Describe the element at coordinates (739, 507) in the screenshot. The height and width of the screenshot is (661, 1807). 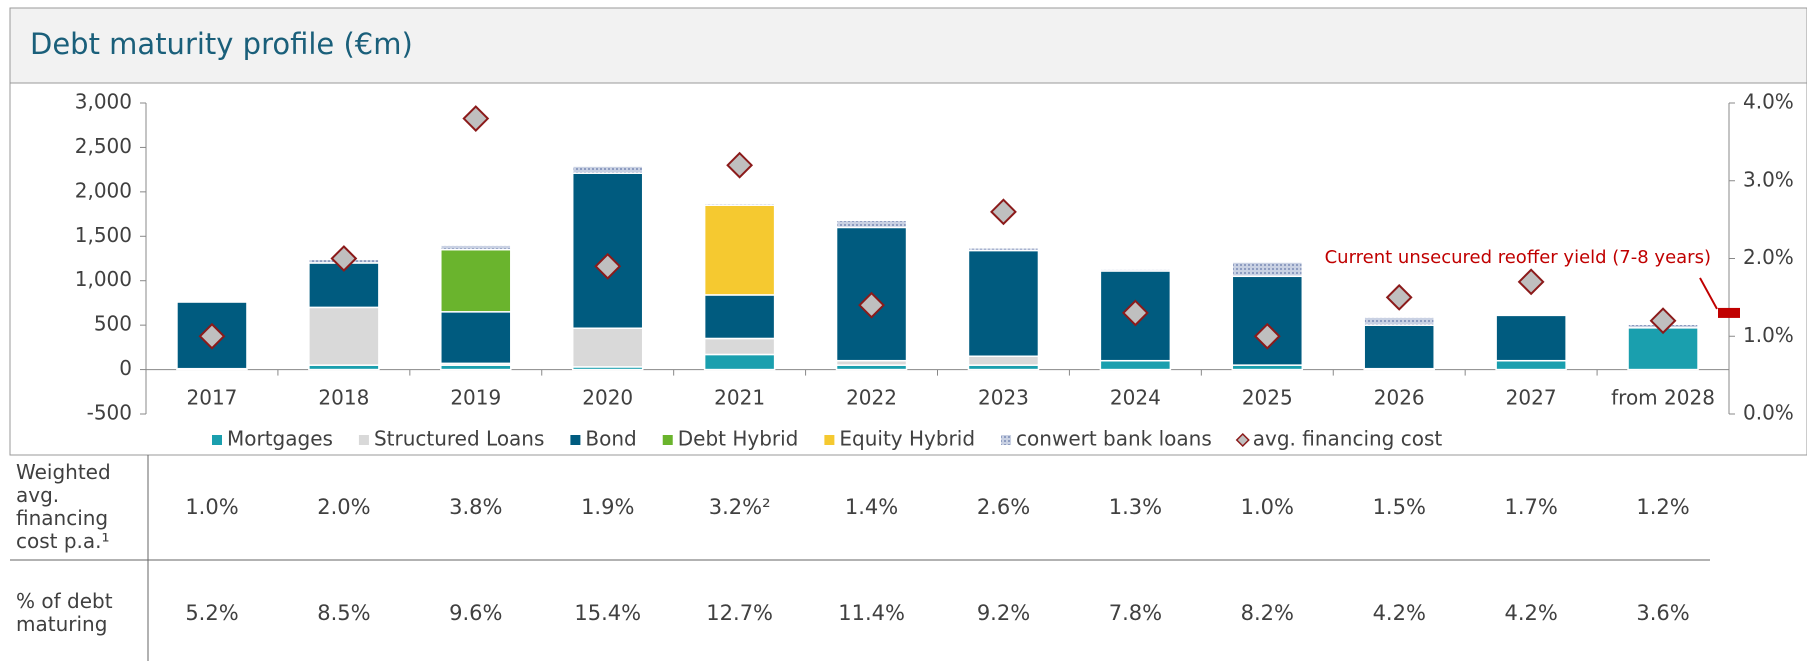
I see `table-cell: 3.2%²` at that location.